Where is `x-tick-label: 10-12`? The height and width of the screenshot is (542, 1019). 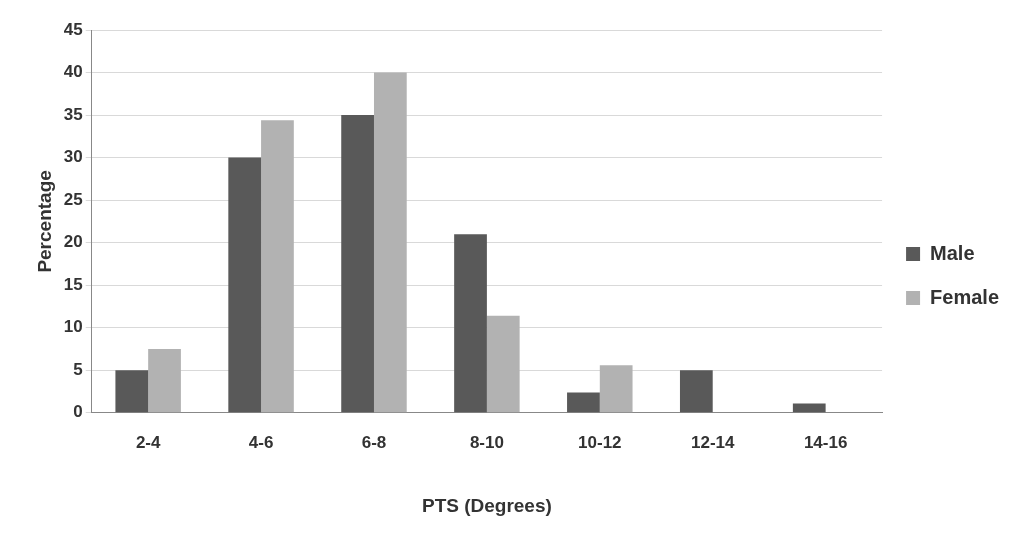 x-tick-label: 10-12 is located at coordinates (600, 442).